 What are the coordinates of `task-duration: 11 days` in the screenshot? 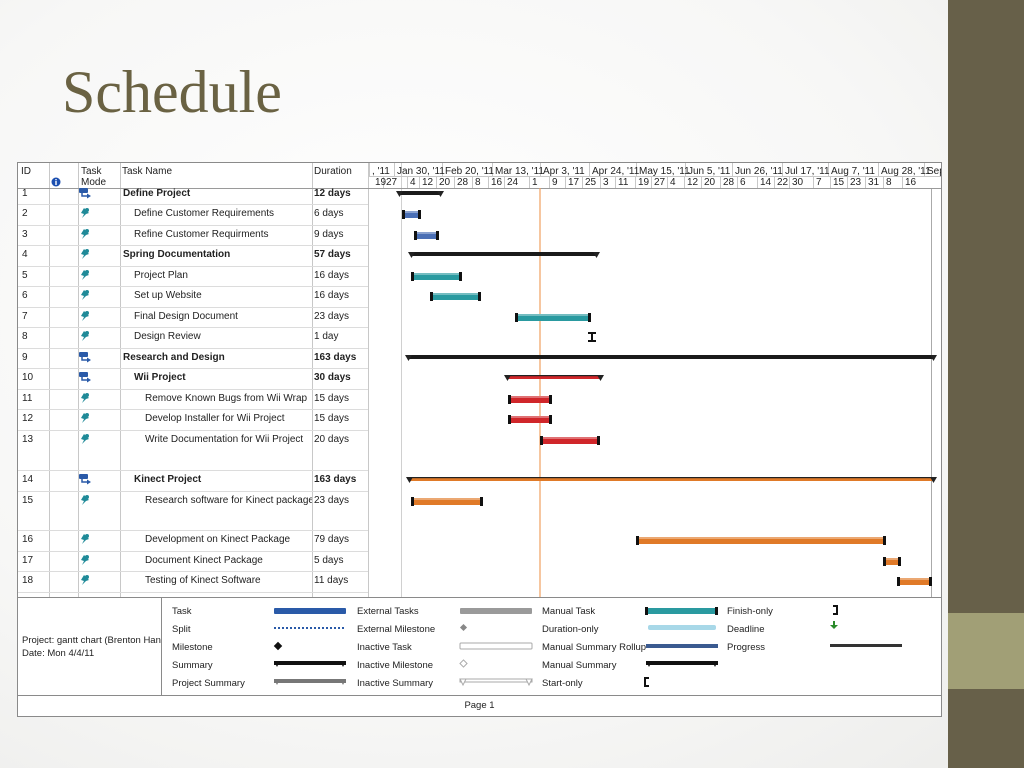 It's located at (331, 580).